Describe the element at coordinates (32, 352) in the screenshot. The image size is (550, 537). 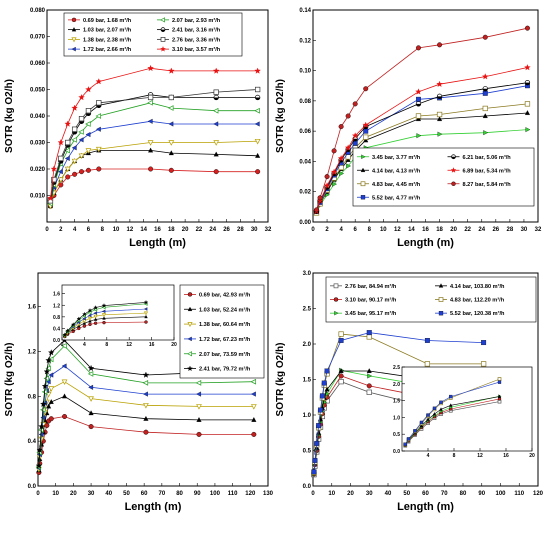
I see `y-tick-label: 1.2` at that location.